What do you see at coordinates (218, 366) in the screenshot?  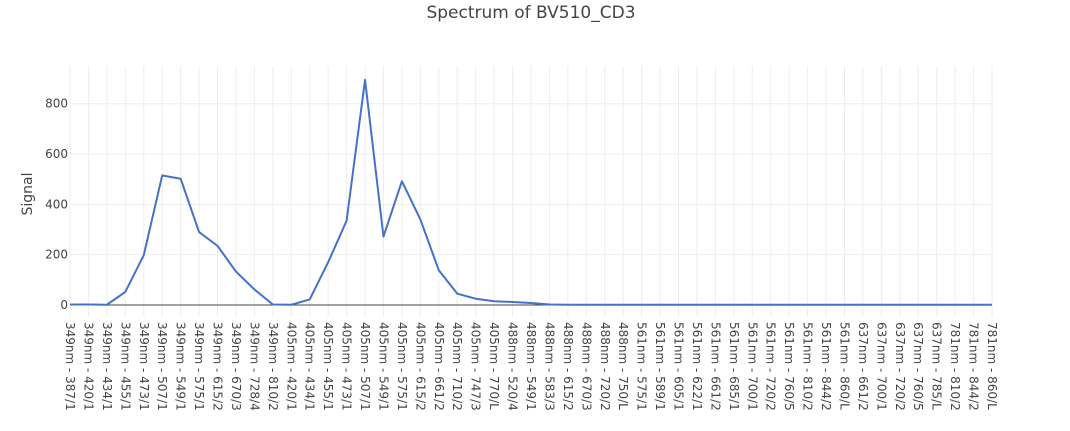 I see `x-tick-label: 349nm - 615/2` at bounding box center [218, 366].